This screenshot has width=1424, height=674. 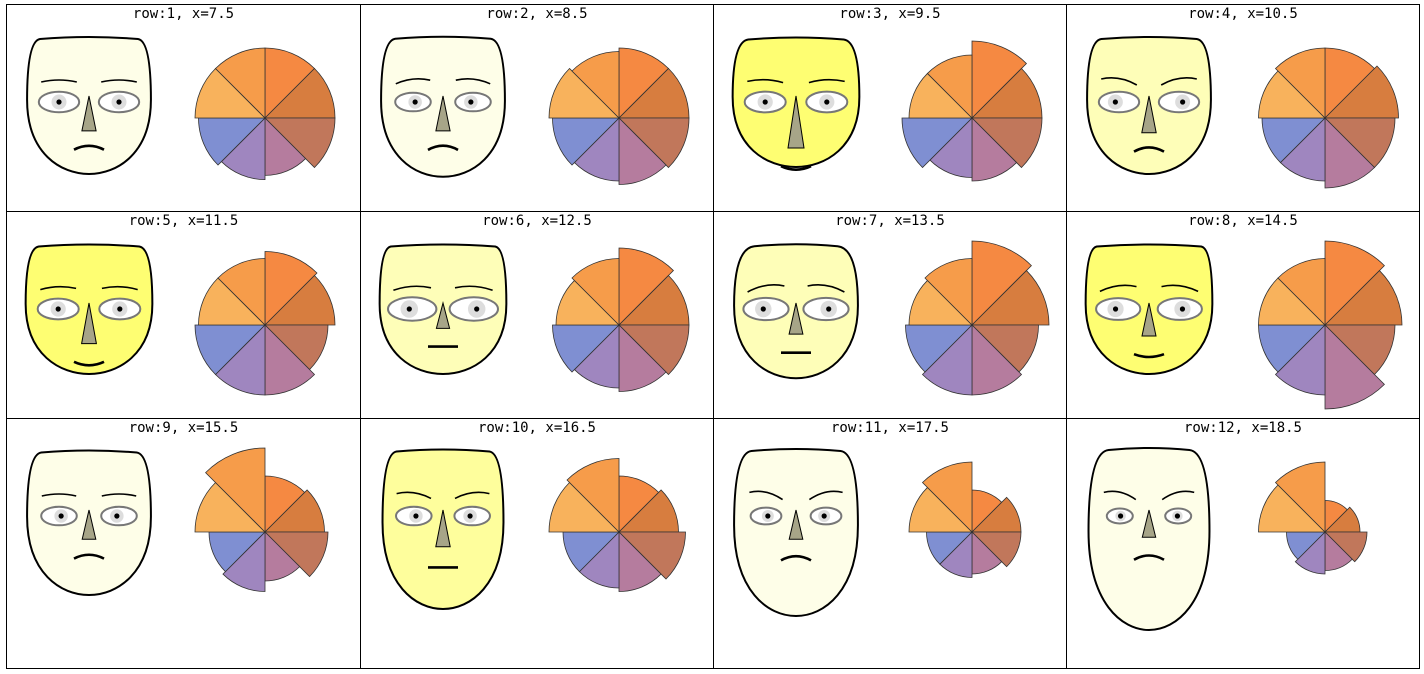 I want to click on panel: row:3, x=9.5, so click(x=890, y=108).